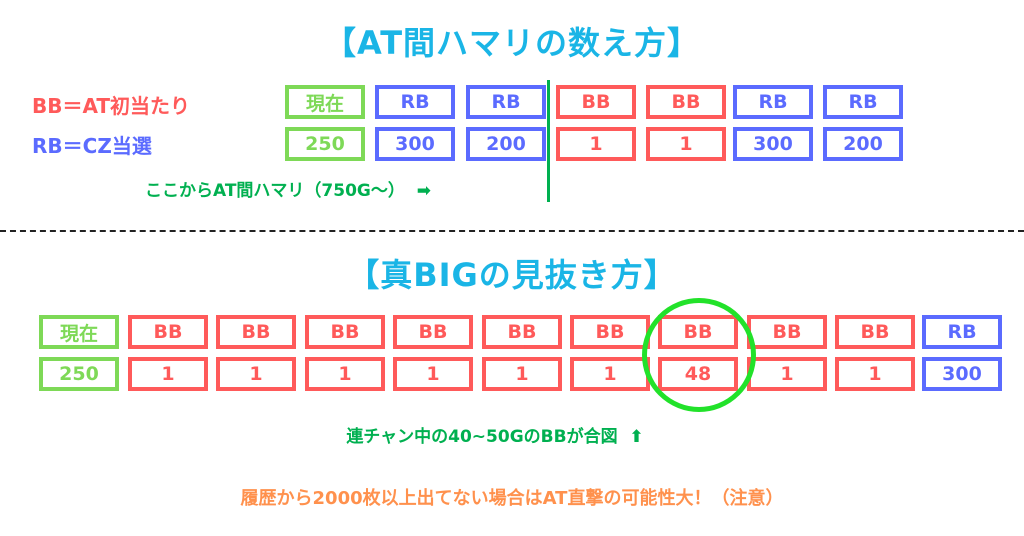  What do you see at coordinates (482, 437) in the screenshot?
I see `section2-note-text: 連チャン中の40~50GのBBが合図` at bounding box center [482, 437].